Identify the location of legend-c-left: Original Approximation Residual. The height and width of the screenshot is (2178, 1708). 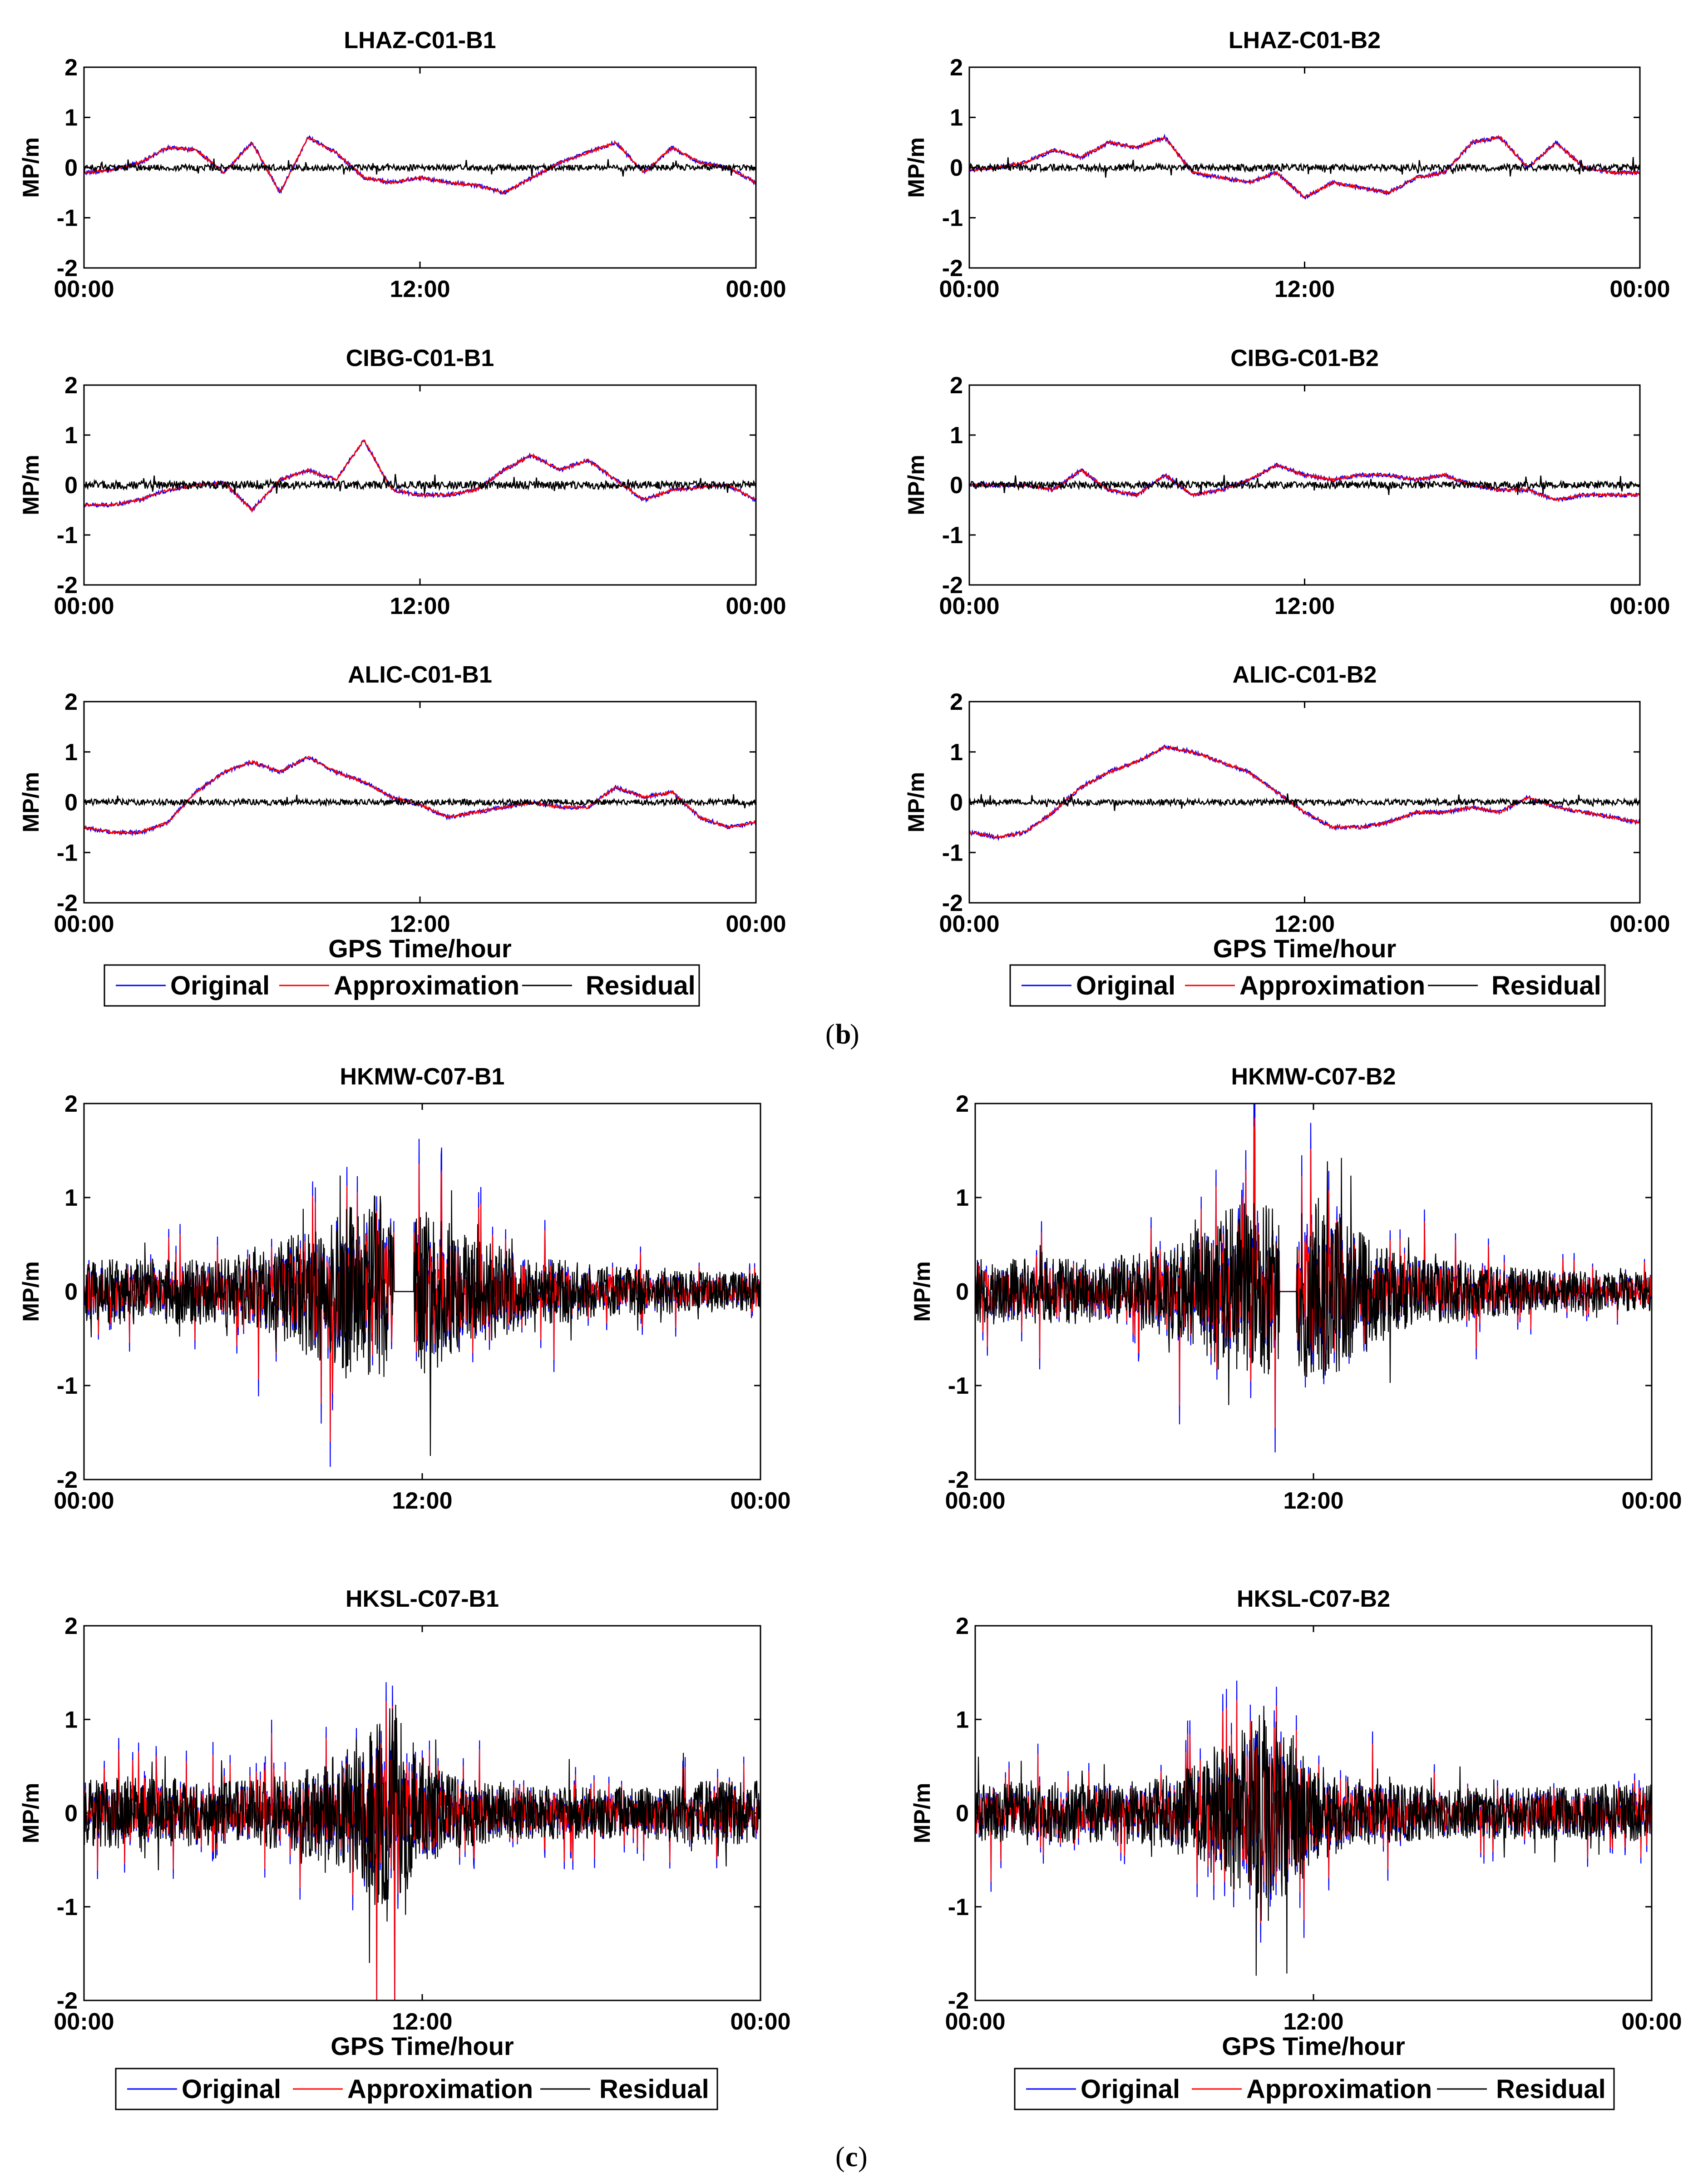
(416, 2089).